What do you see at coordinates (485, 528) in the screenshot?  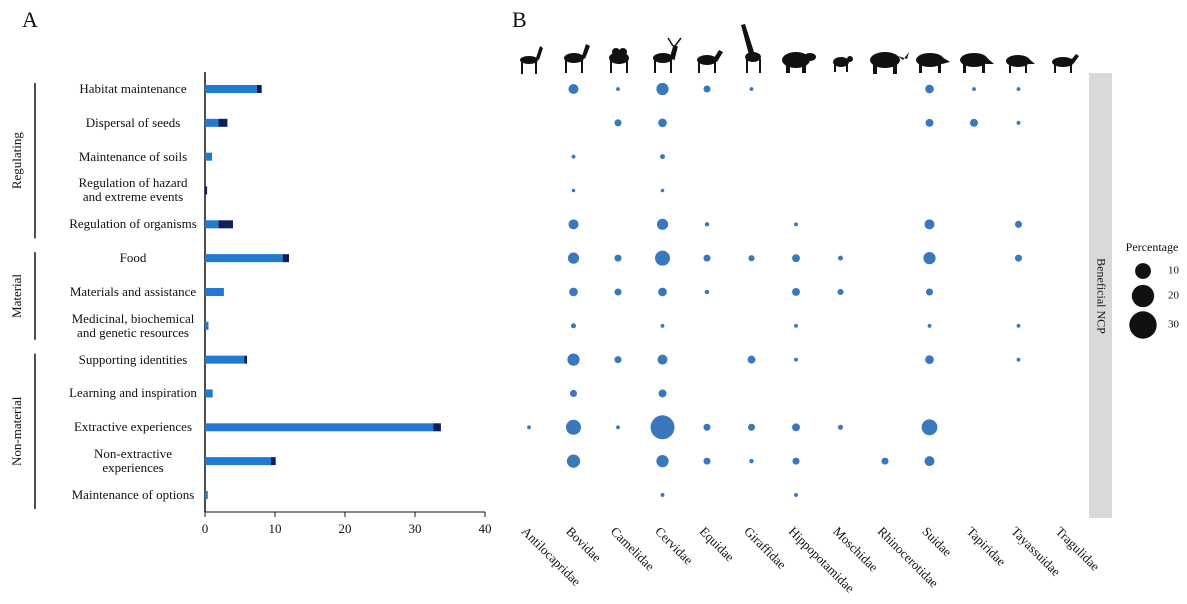 I see `x-tick-label: 40` at bounding box center [485, 528].